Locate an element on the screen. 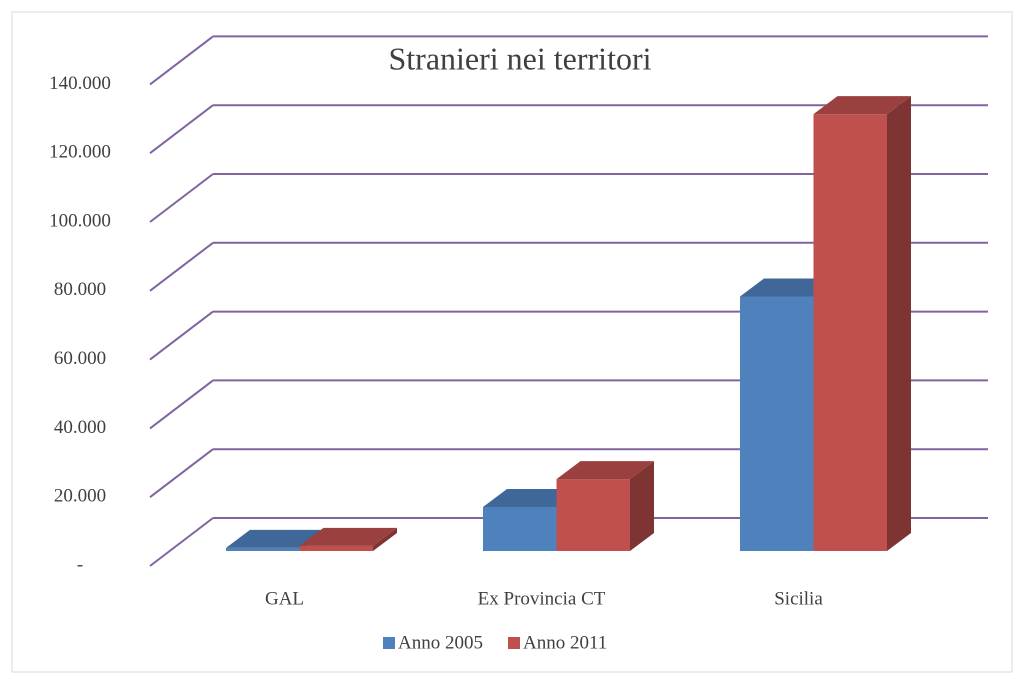 The height and width of the screenshot is (673, 1017). y-tick-label: 40.000 is located at coordinates (80, 427).